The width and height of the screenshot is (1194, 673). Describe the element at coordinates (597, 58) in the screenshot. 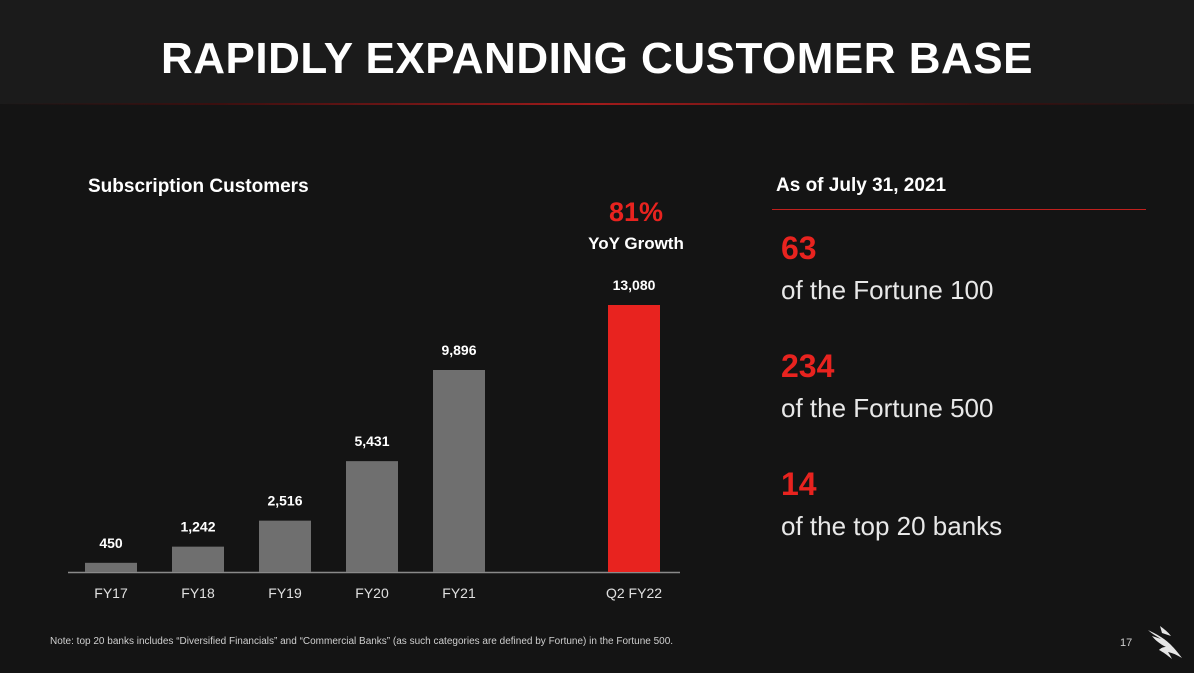

I see `slide-title: RAPIDLY EXPANDING CUSTOMER BASE` at that location.